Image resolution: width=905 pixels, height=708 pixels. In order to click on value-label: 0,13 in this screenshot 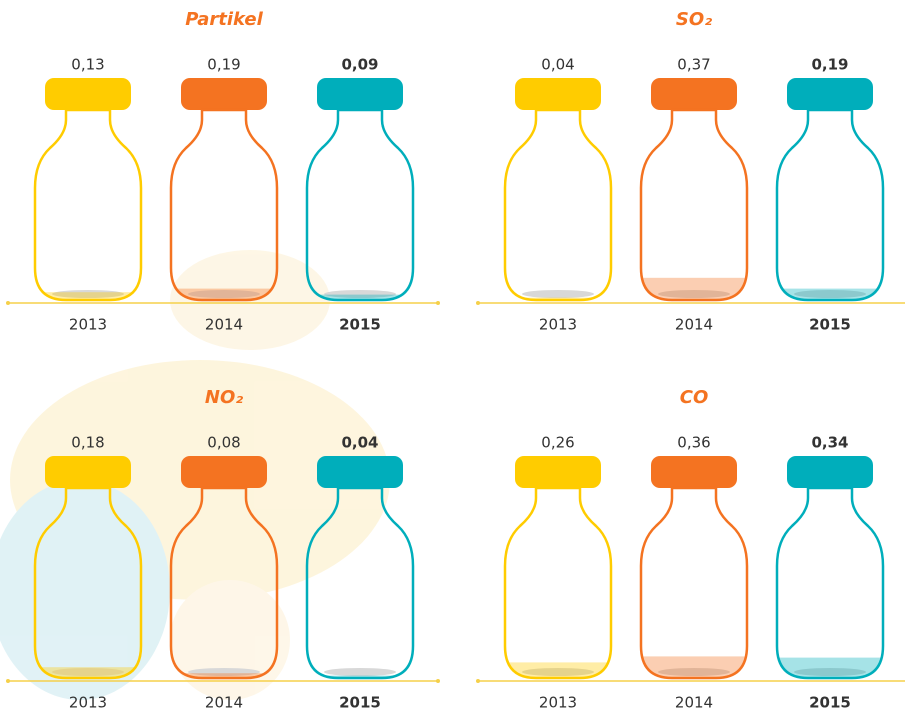, I will do `click(87, 65)`.